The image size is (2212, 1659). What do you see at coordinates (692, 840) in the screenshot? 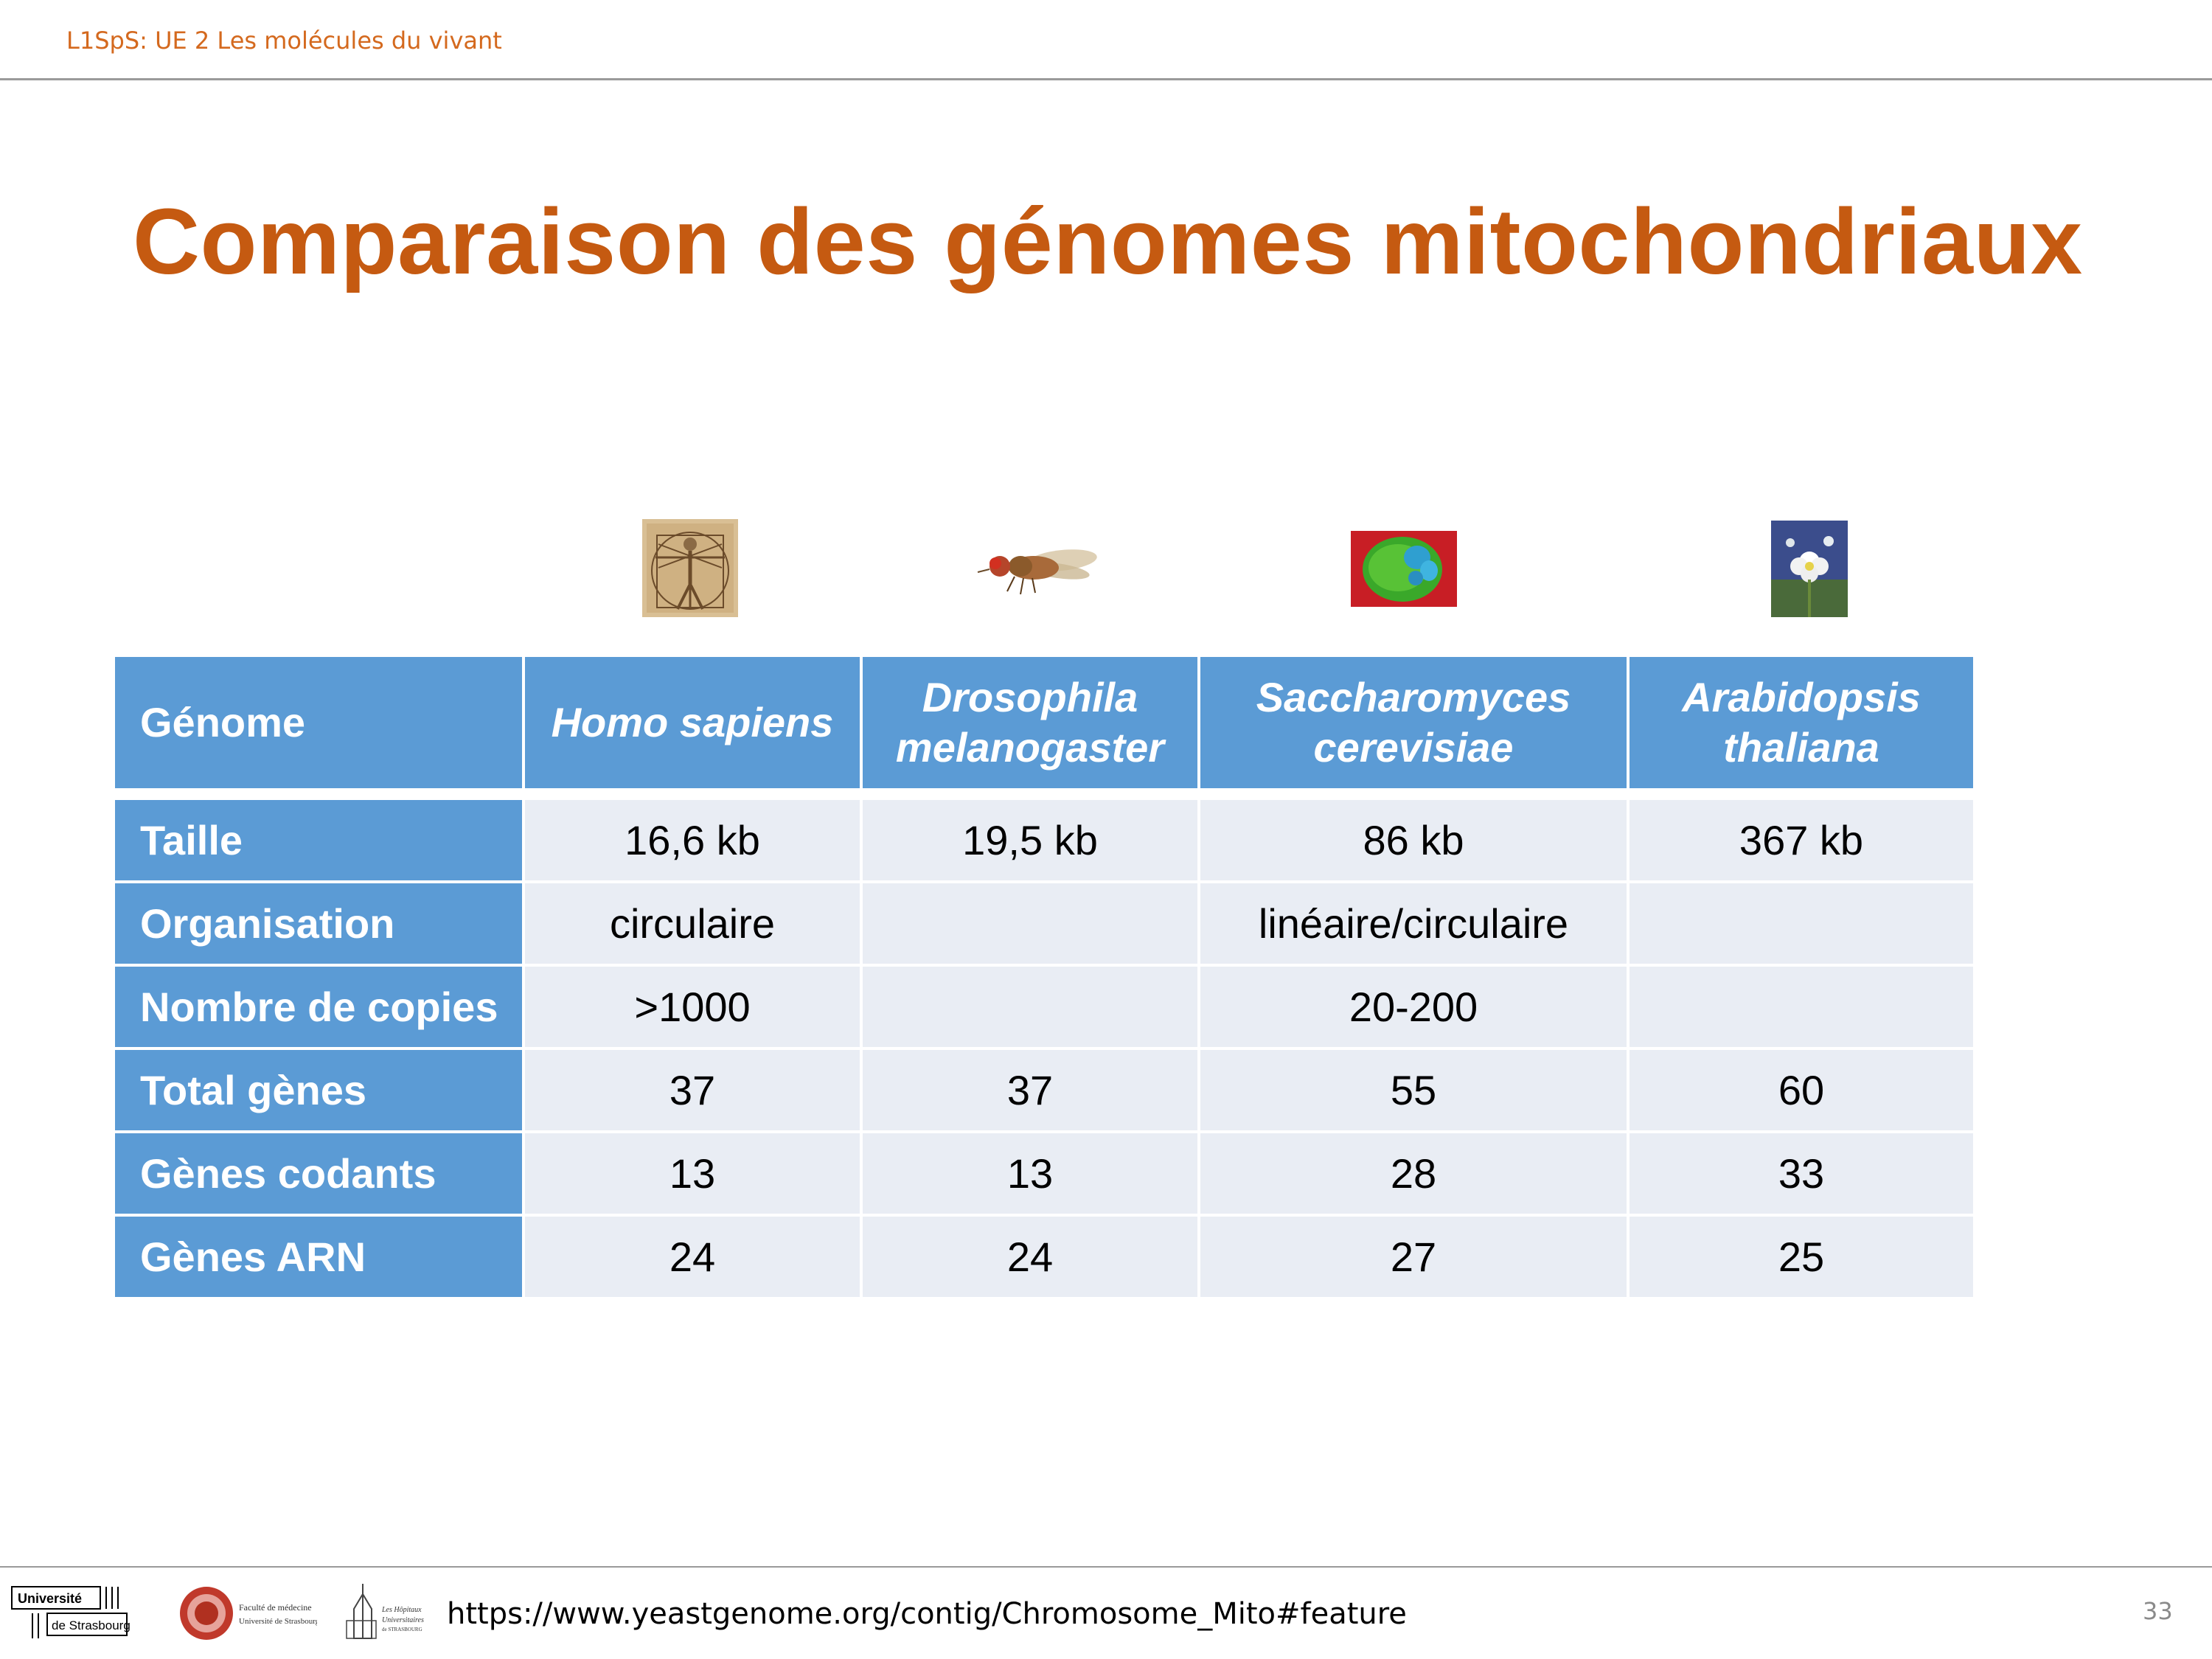
I see `table-cell: 16,6 kb` at bounding box center [692, 840].